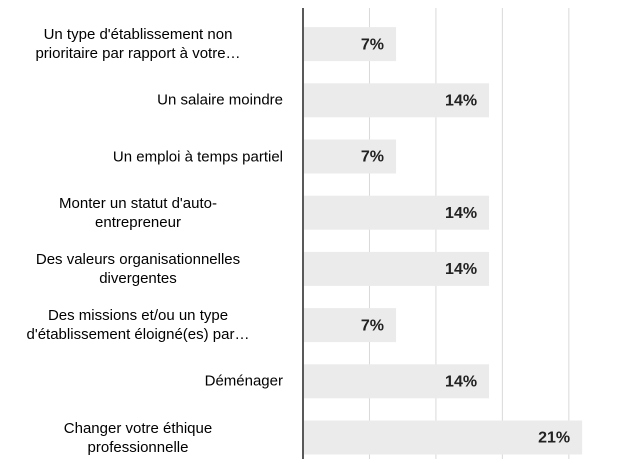 The image size is (624, 459). I want to click on category-label: Monter un statut d'auto- entrepreneur, so click(138, 212).